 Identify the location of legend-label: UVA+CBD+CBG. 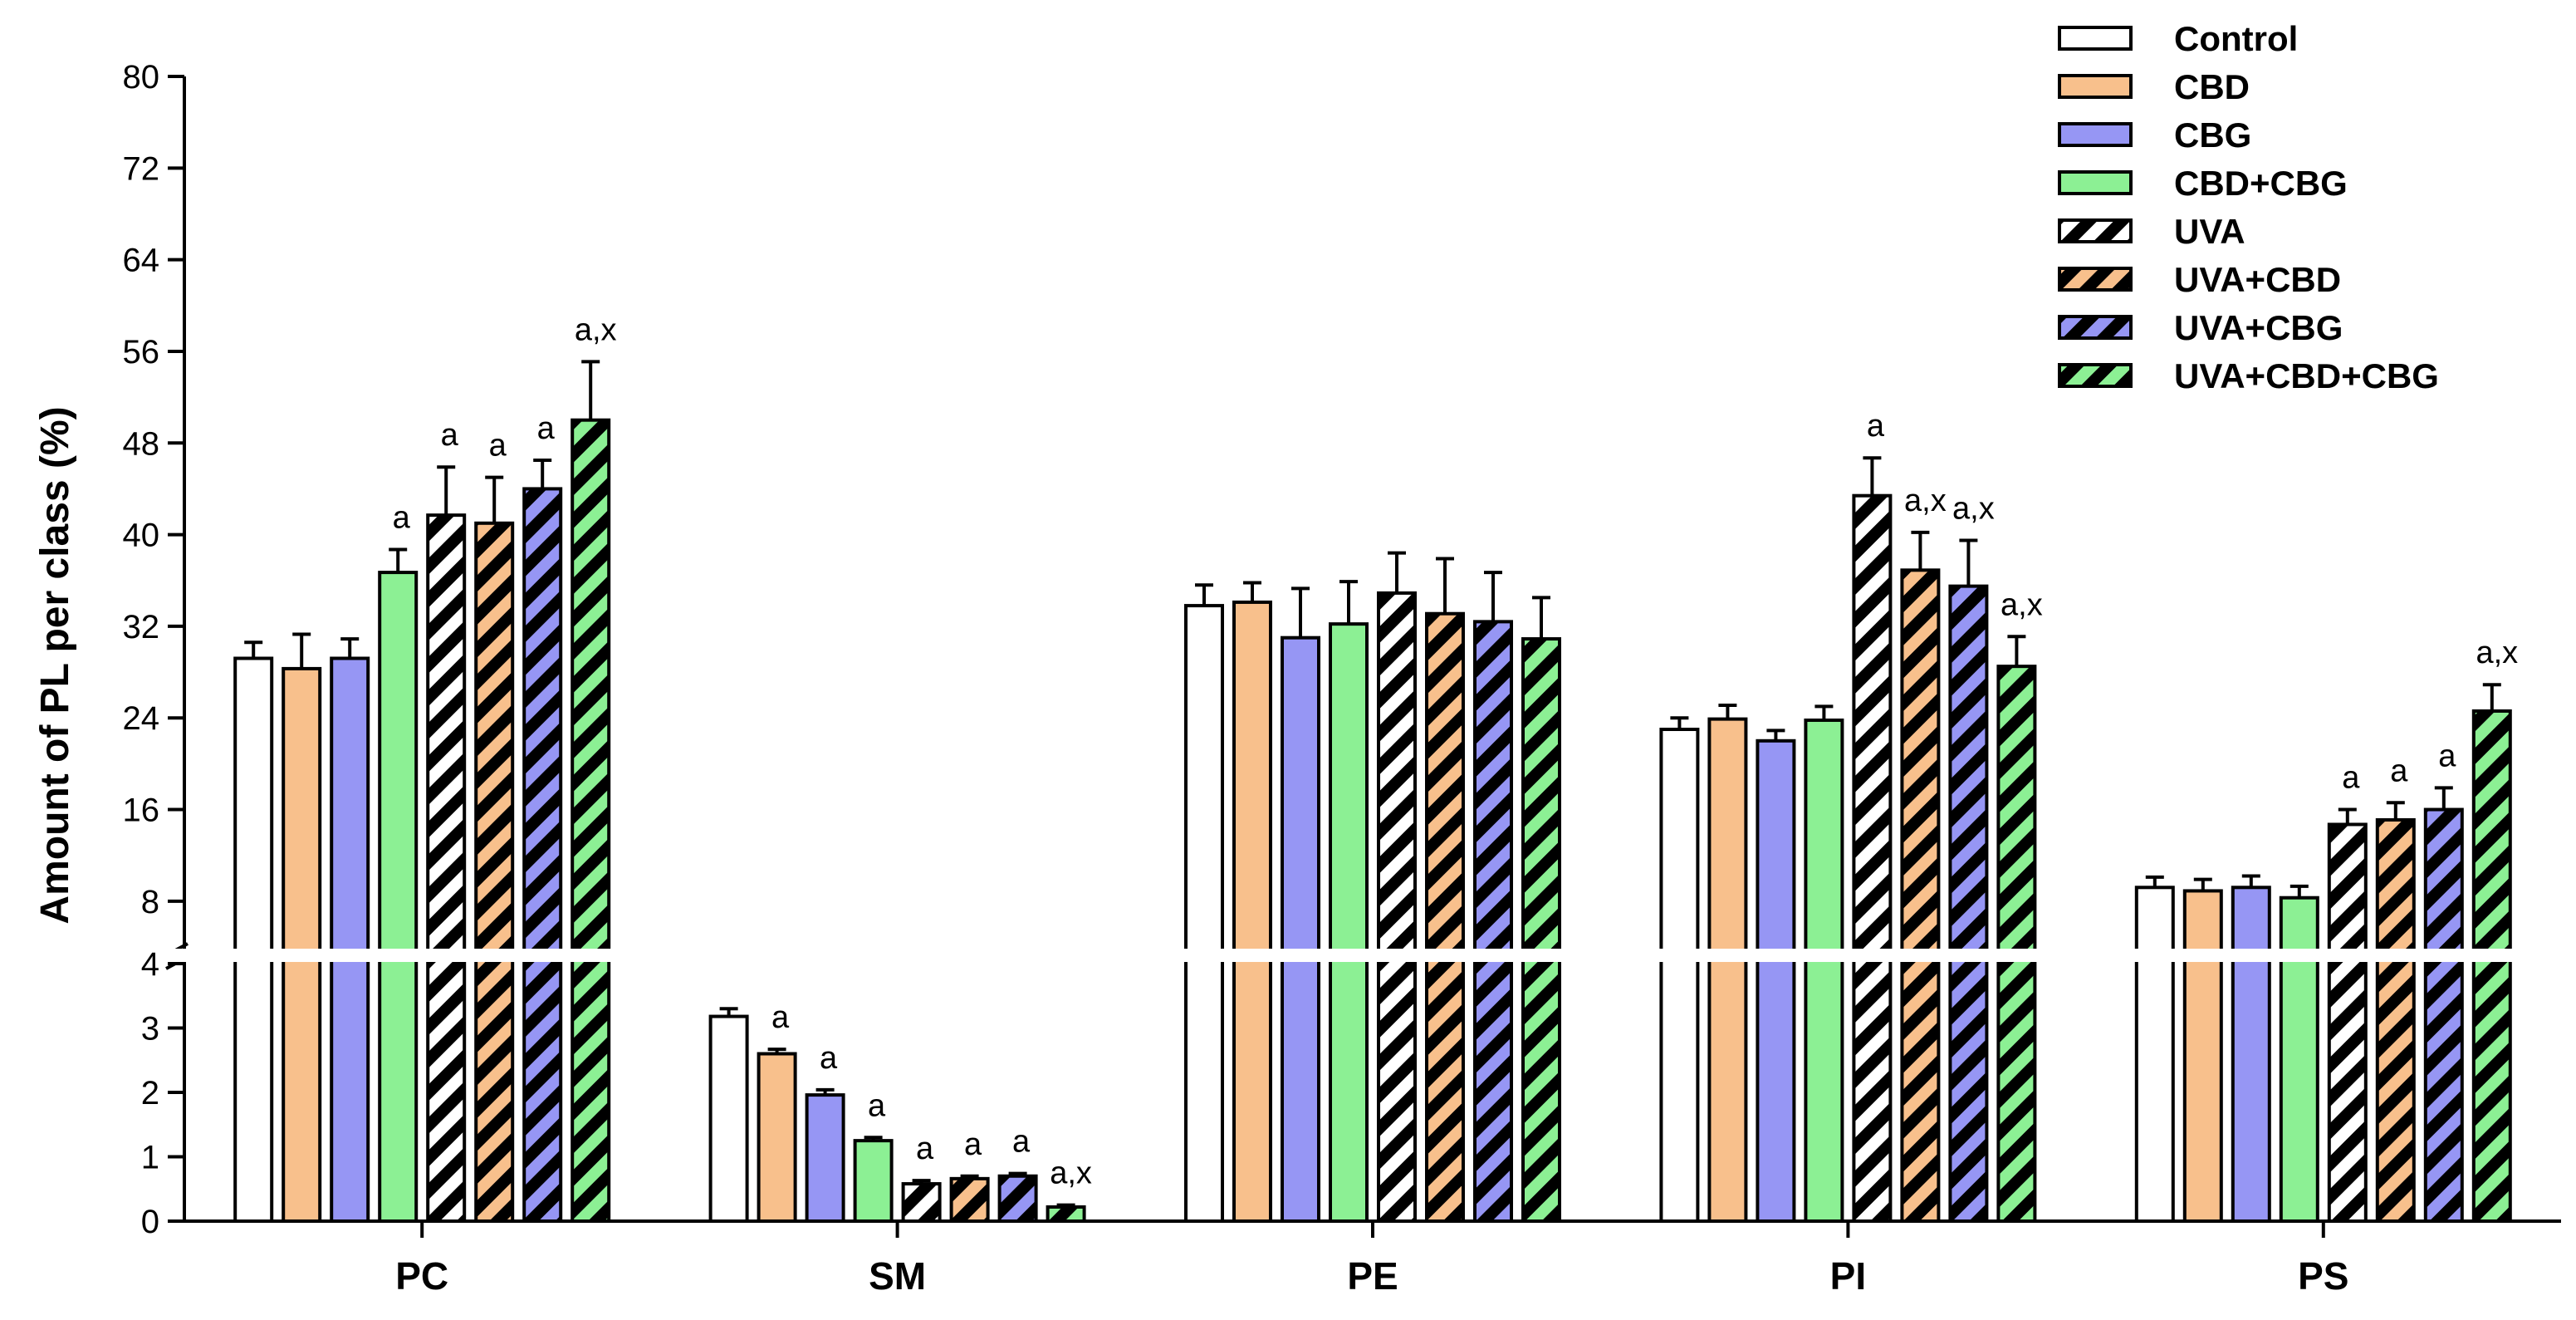
(2307, 375).